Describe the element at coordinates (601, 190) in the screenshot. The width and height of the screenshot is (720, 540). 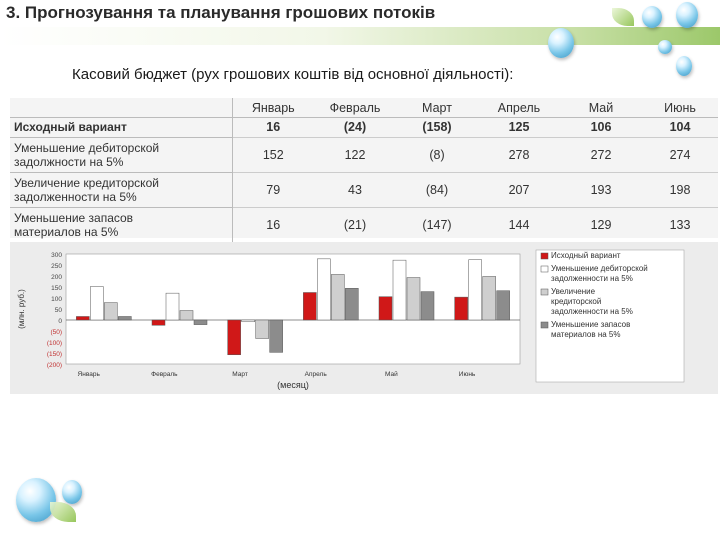
I see `table-cell: 193` at that location.